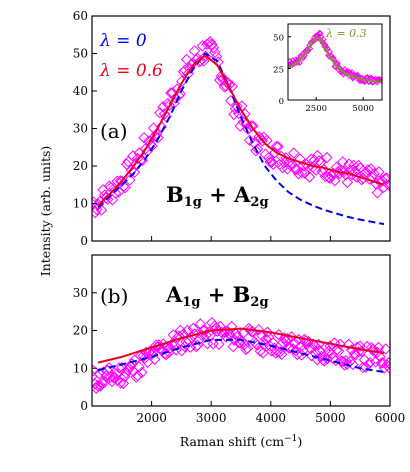 This screenshot has width=410, height=472. What do you see at coordinates (80, 54) in the screenshot?
I see `y-tick-label: 50` at bounding box center [80, 54].